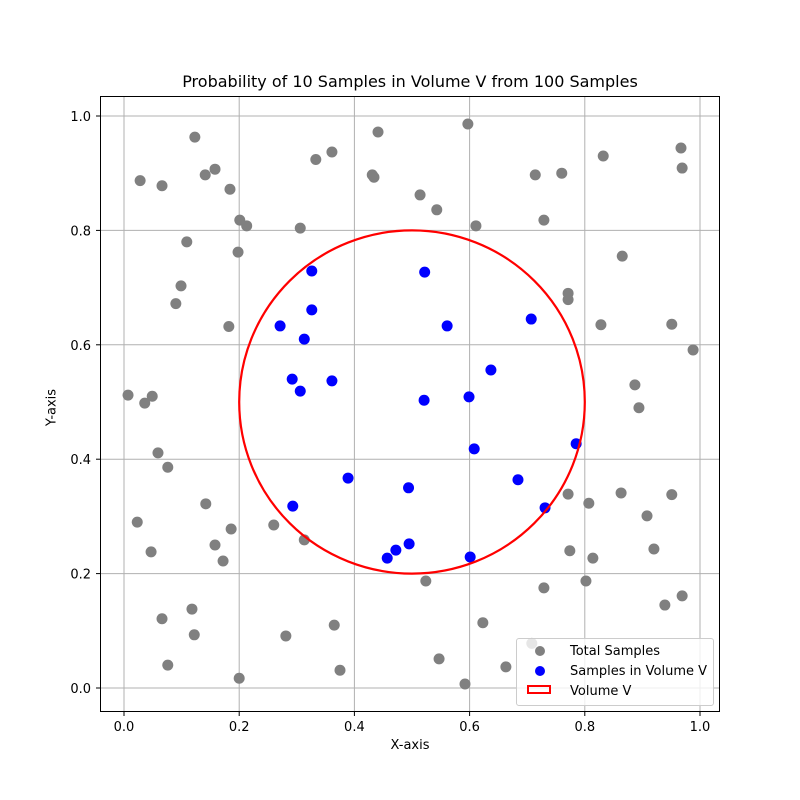  Describe the element at coordinates (469, 727) in the screenshot. I see `x-tick-label: 0.6` at that location.